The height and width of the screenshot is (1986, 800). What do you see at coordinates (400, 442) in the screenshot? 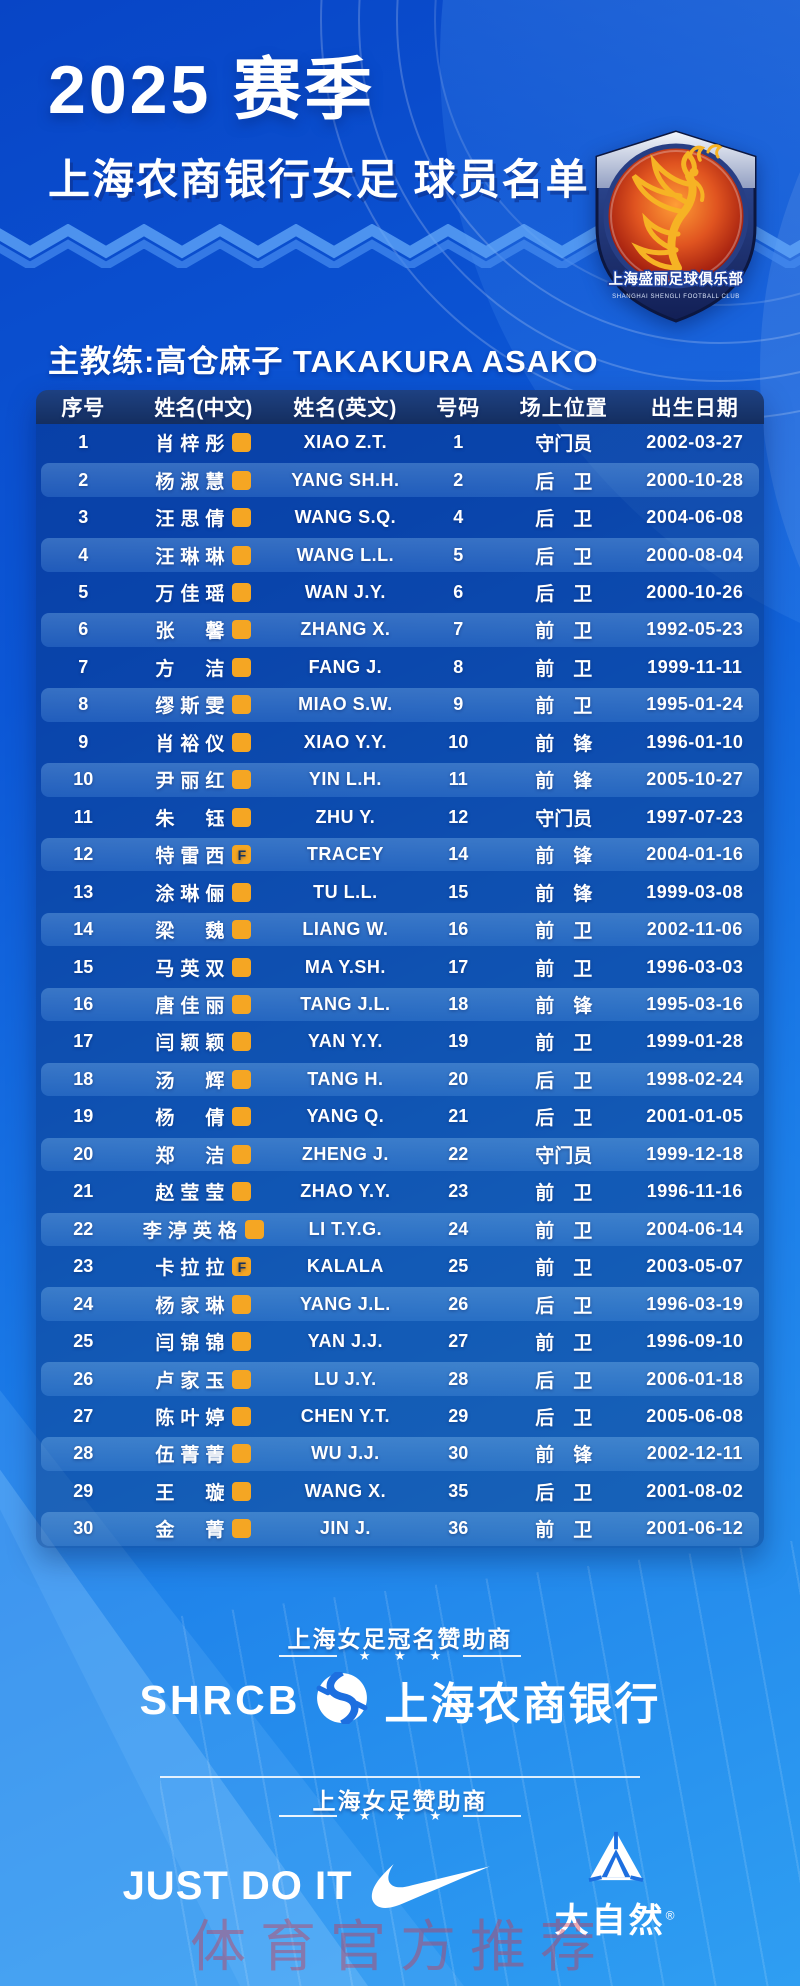
I see `table-row: 1 肖梓彤 XIAO Z.T. 1 守门员 2002-03-27` at bounding box center [400, 442].